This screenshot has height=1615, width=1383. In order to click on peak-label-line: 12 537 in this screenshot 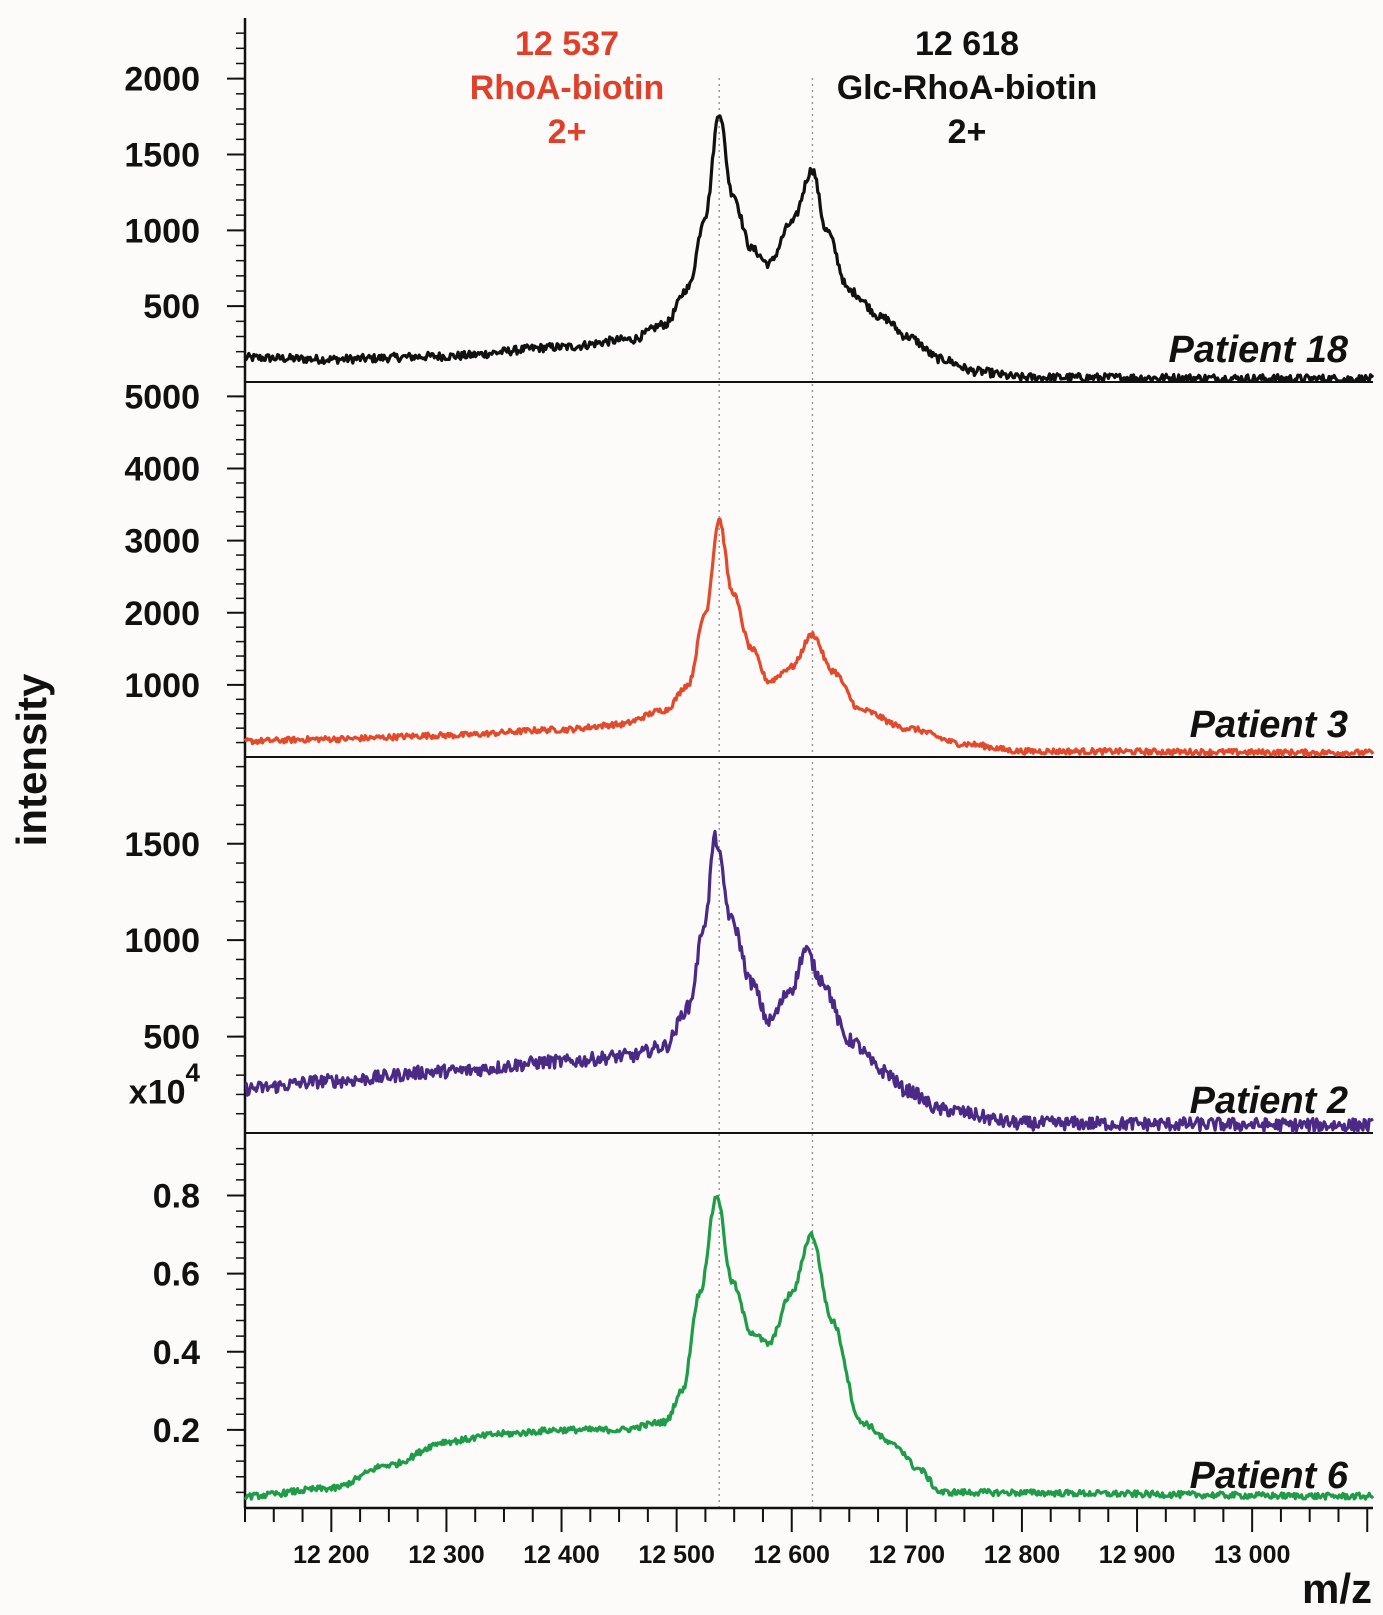, I will do `click(567, 44)`.